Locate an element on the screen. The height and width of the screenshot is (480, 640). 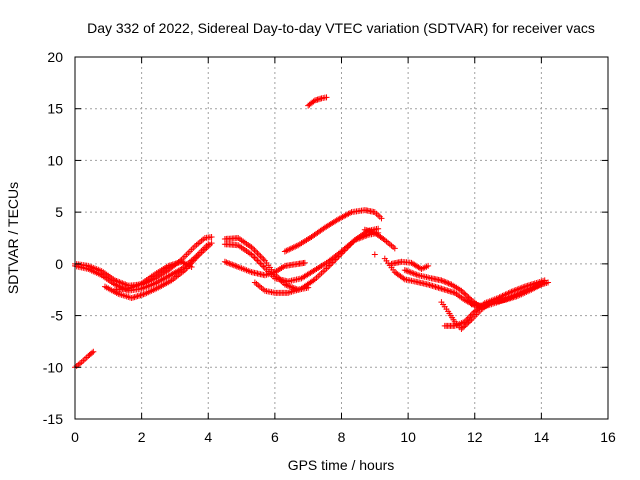
x-axis-label: GPS time / hours is located at coordinates (341, 465).